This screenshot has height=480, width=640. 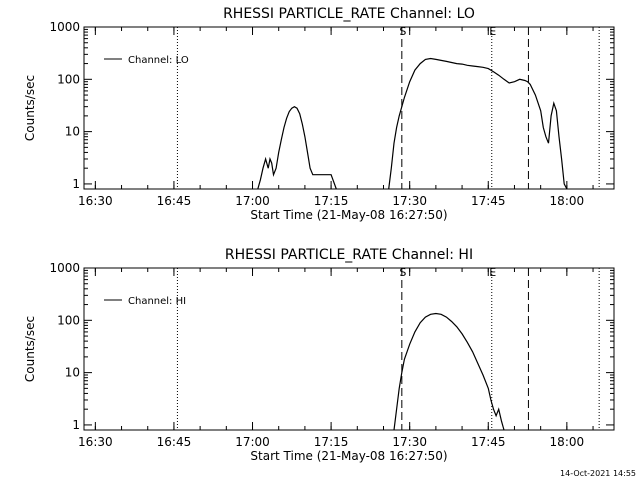 I want to click on chart-title: RHESSI PARTICLE_RATE Channel: LO, so click(x=349, y=14).